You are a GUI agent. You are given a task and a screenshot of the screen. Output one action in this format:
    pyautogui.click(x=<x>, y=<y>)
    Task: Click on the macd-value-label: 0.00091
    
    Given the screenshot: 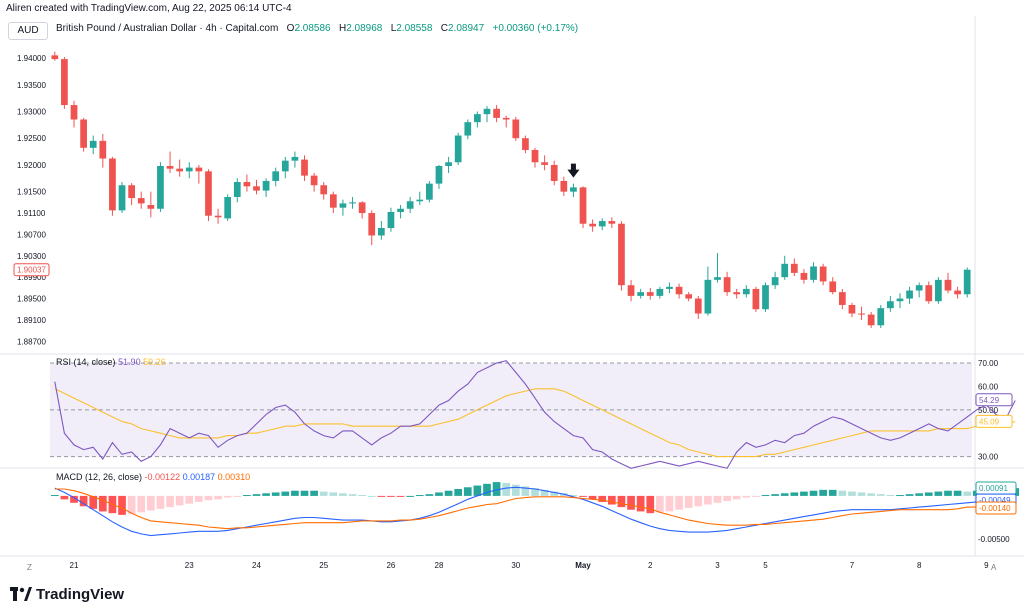 What is the action you would take?
    pyautogui.click(x=993, y=488)
    